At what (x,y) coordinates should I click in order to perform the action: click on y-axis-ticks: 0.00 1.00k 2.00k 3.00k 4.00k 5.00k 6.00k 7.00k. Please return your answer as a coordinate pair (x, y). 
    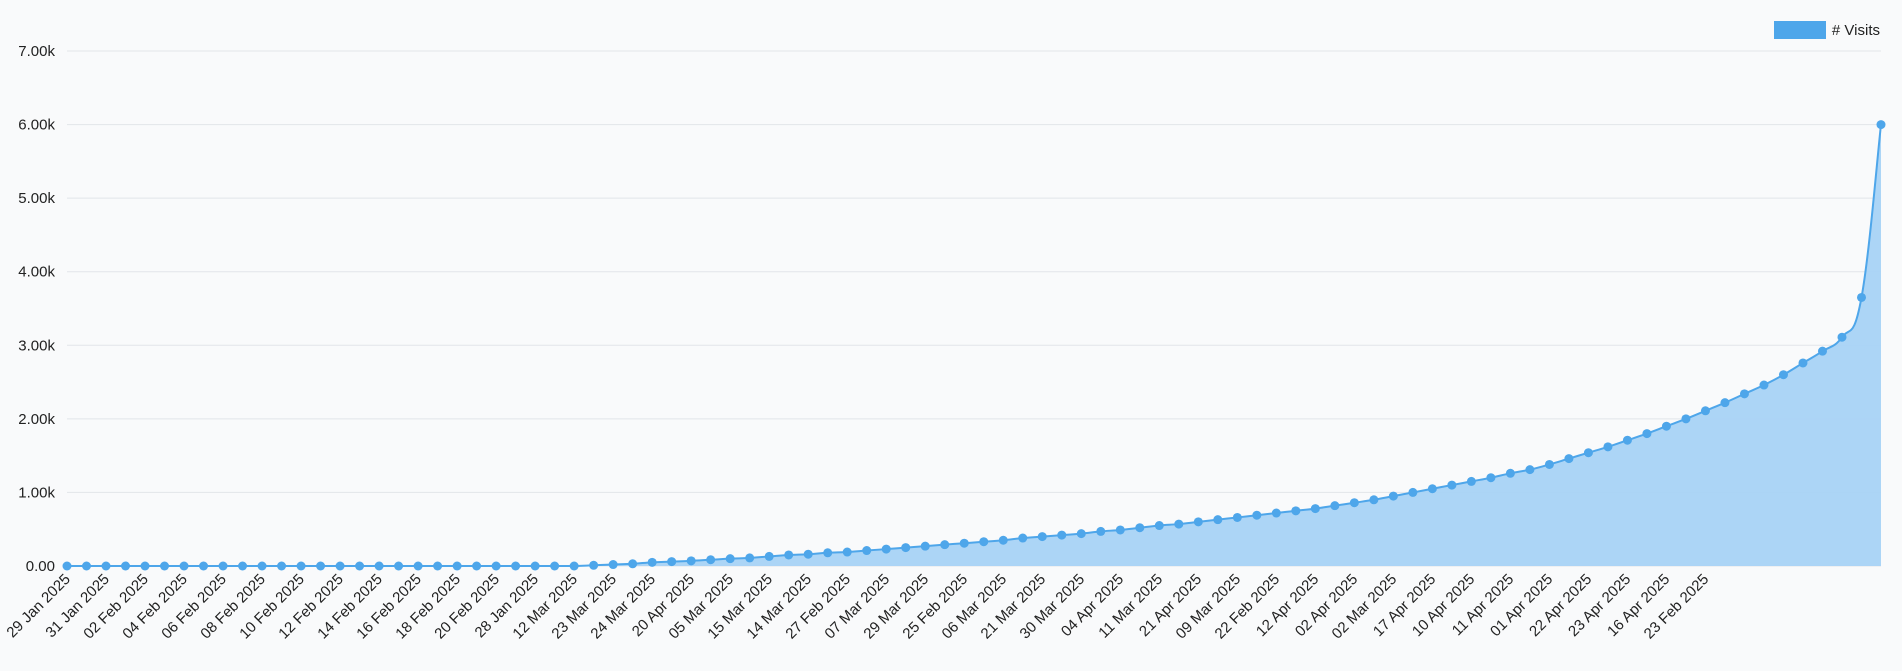
    Looking at the image, I should click on (36, 309).